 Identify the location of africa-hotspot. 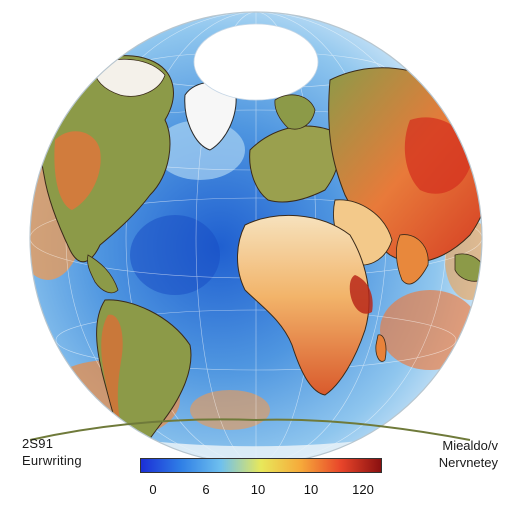
(361, 294).